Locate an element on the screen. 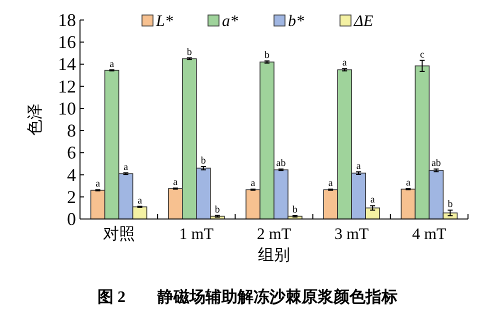 This screenshot has height=314, width=495. x-tick-label: 2 mT is located at coordinates (274, 234).